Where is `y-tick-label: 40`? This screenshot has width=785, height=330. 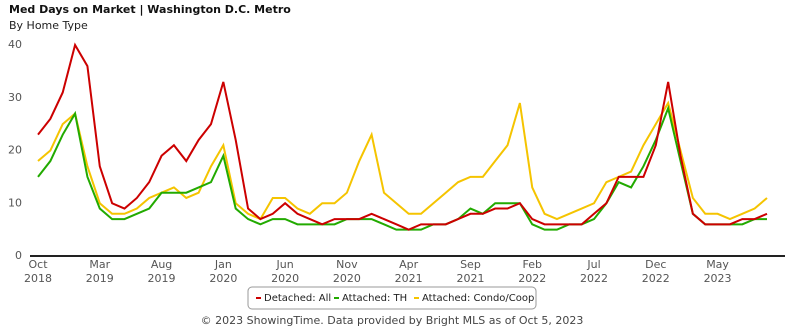
y-tick-label: 40 is located at coordinates (15, 44).